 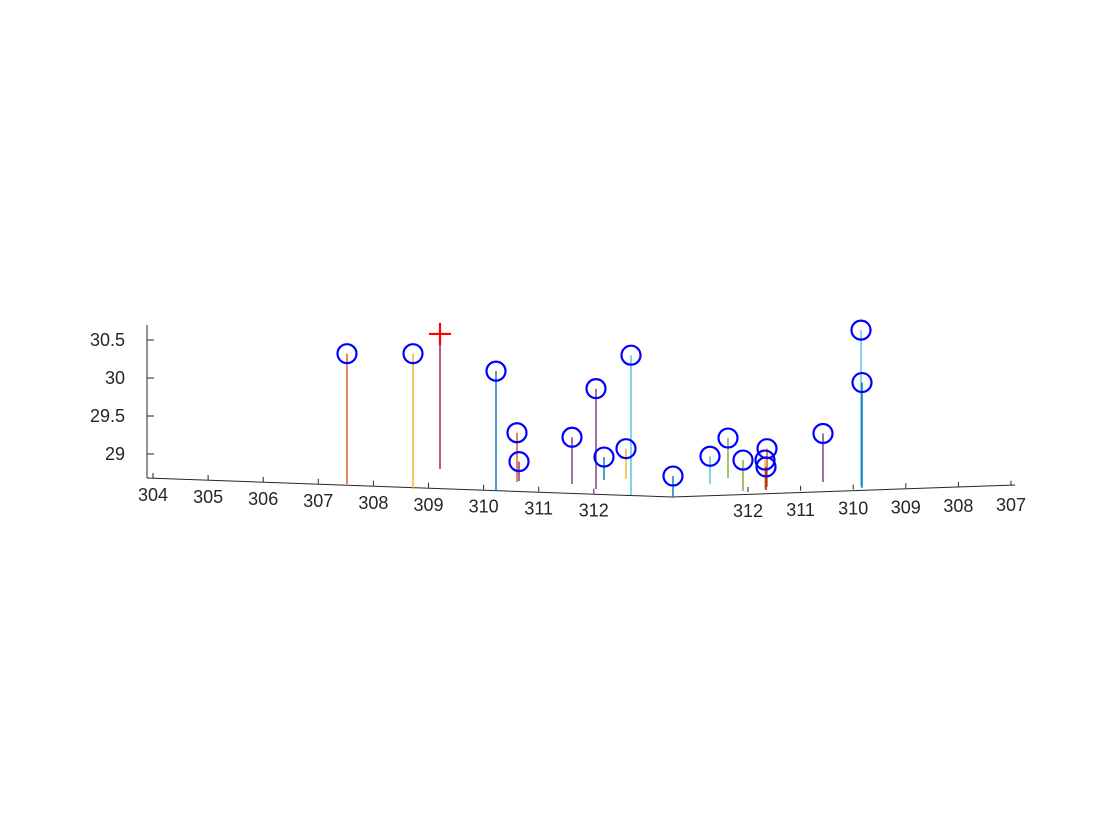 What do you see at coordinates (958, 506) in the screenshot?
I see `y-tick-label: 308` at bounding box center [958, 506].